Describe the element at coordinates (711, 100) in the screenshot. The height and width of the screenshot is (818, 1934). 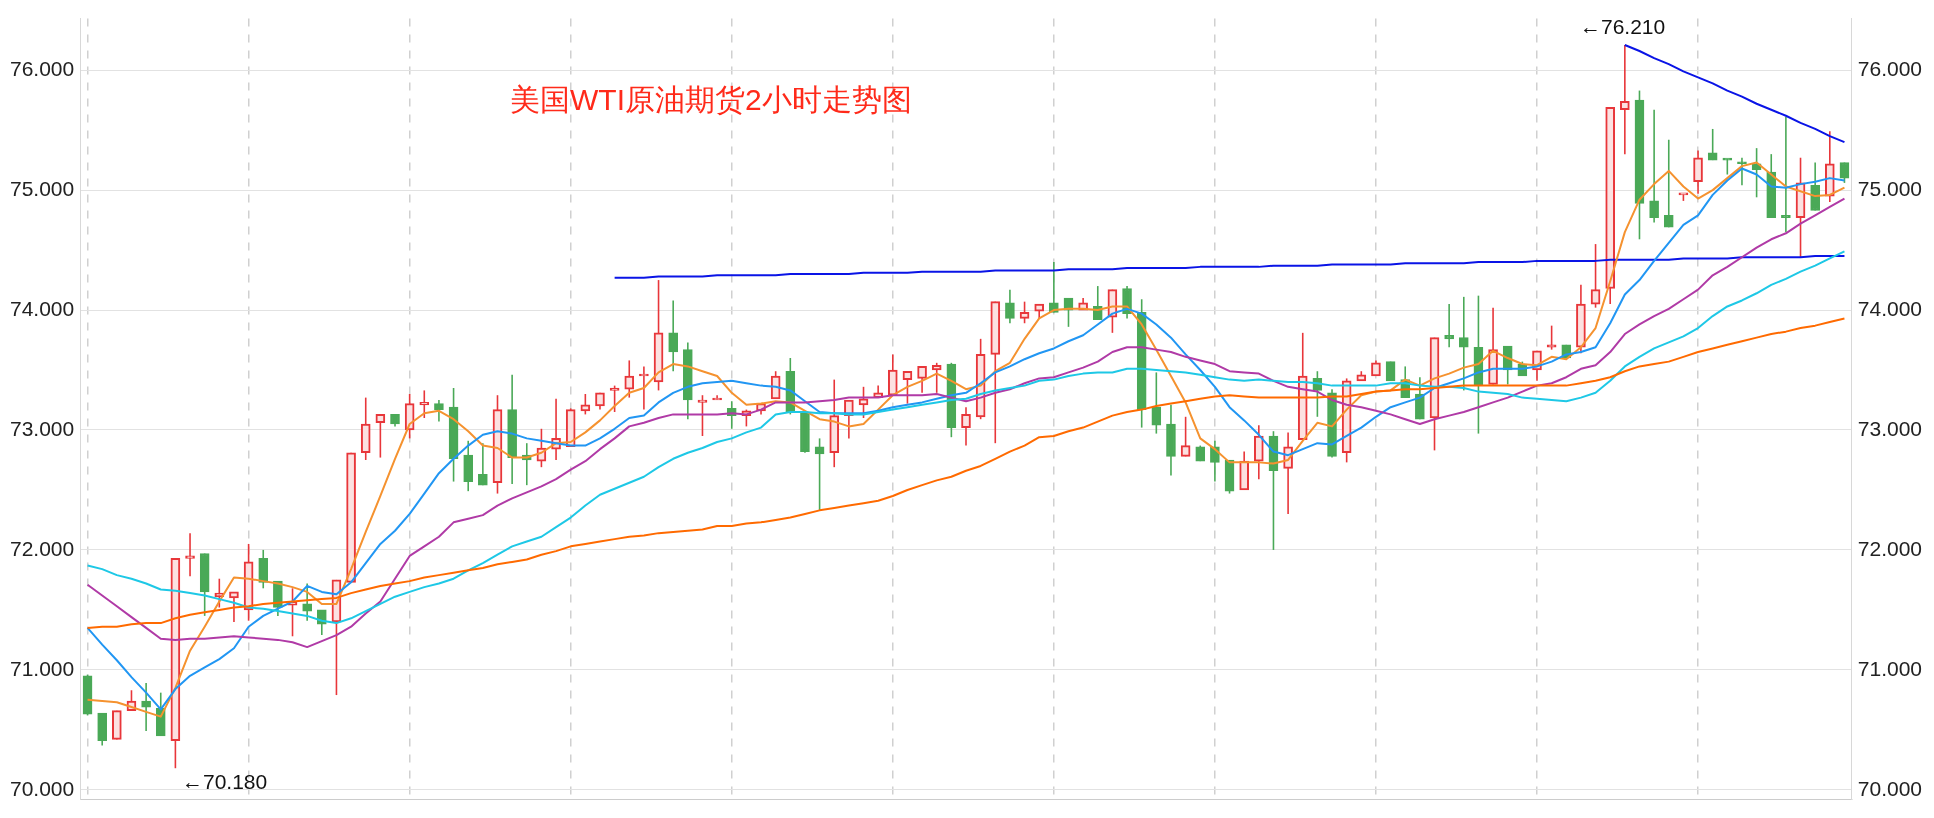
I see `text: 美国WTI原油期货2小时走势图` at that location.